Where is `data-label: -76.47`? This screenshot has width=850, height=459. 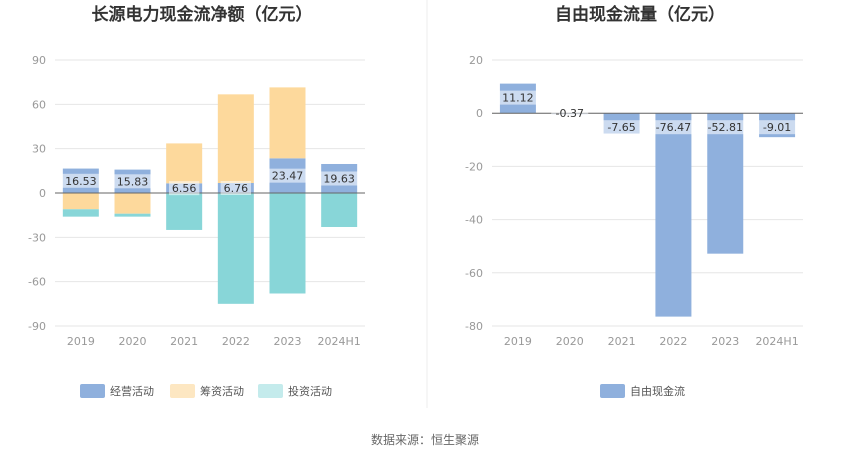
data-label: -76.47 is located at coordinates (673, 127).